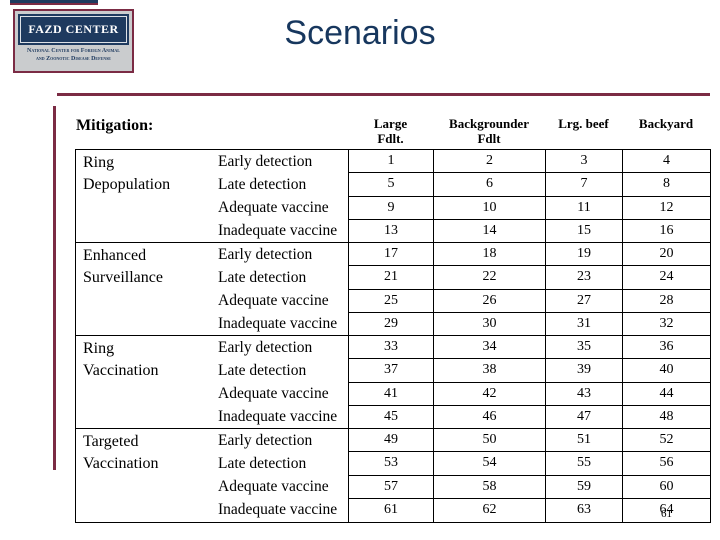 The height and width of the screenshot is (540, 720). Describe the element at coordinates (489, 394) in the screenshot. I see `scenario-number-cell: 42` at that location.